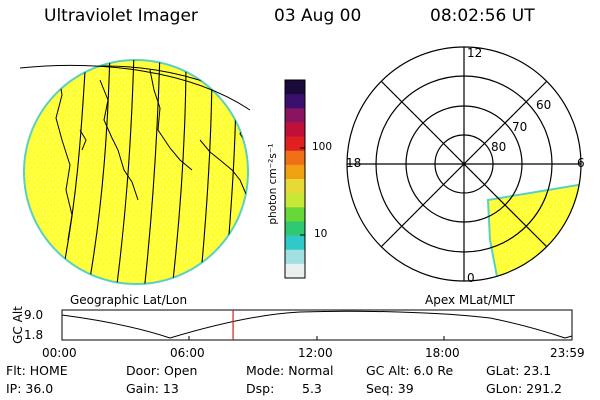  What do you see at coordinates (315, 353) in the screenshot?
I see `altplot-xtick-2: 12:00` at bounding box center [315, 353].